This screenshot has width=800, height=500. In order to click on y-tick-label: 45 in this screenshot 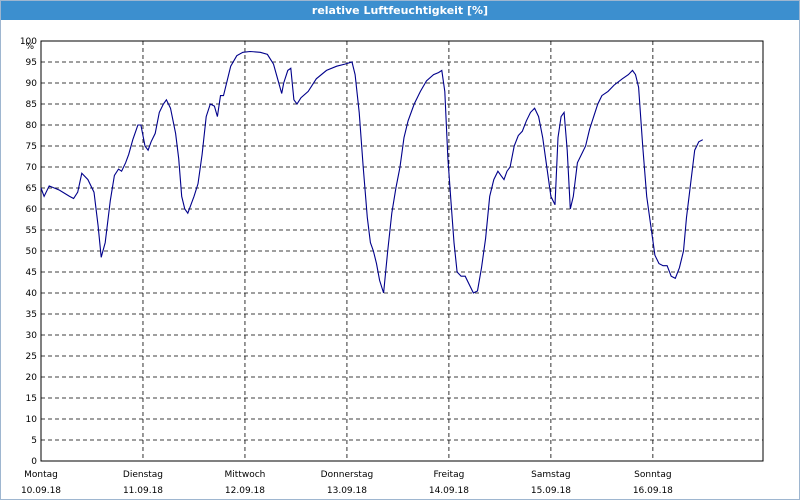, I will do `click(31, 273)`.